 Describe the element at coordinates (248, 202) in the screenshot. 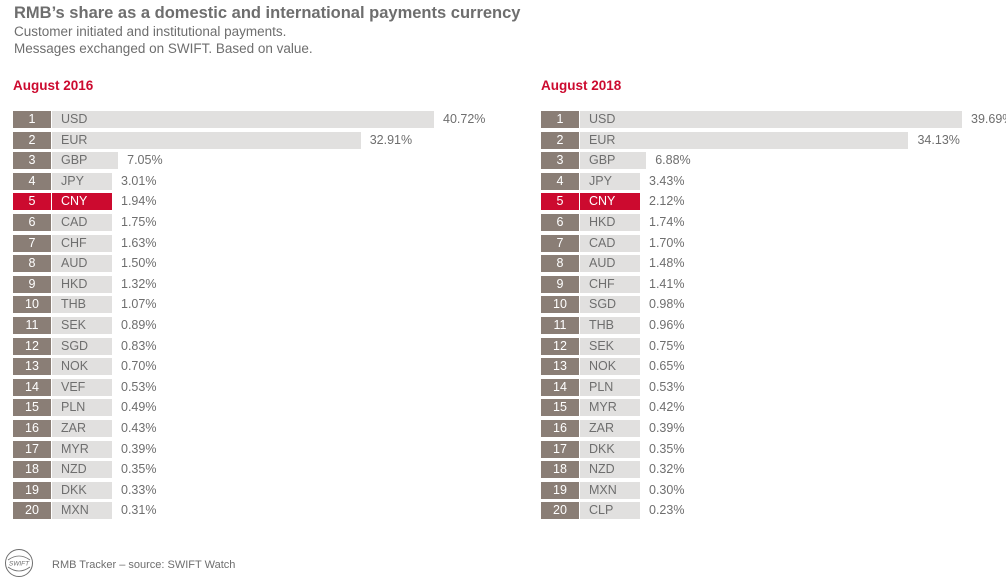

I see `bar-row: 5 CNY 1.94%` at that location.